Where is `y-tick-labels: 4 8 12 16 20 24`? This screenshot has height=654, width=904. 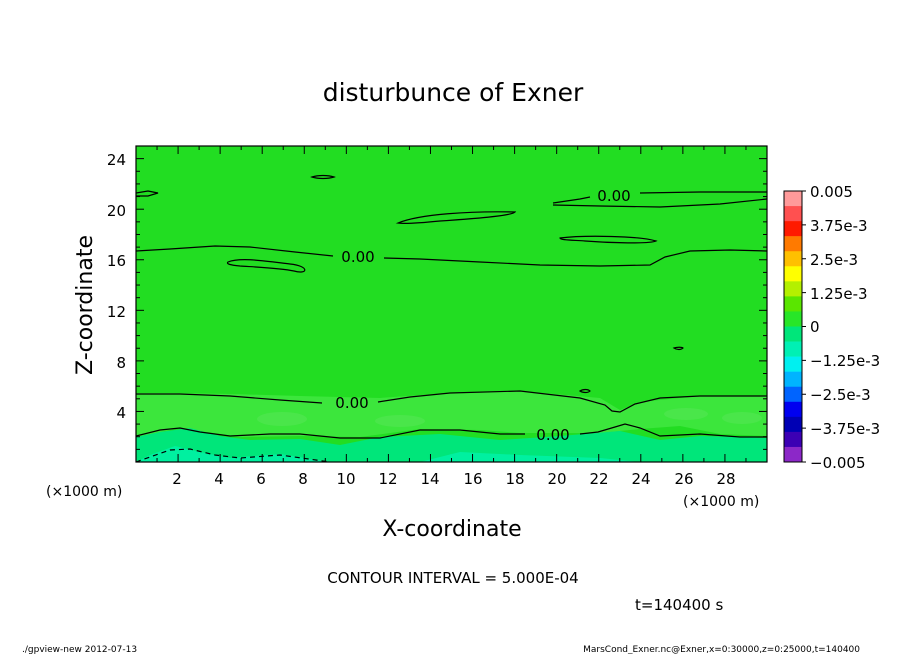
y-tick-labels: 4 8 12 16 20 24 is located at coordinates (116, 286).